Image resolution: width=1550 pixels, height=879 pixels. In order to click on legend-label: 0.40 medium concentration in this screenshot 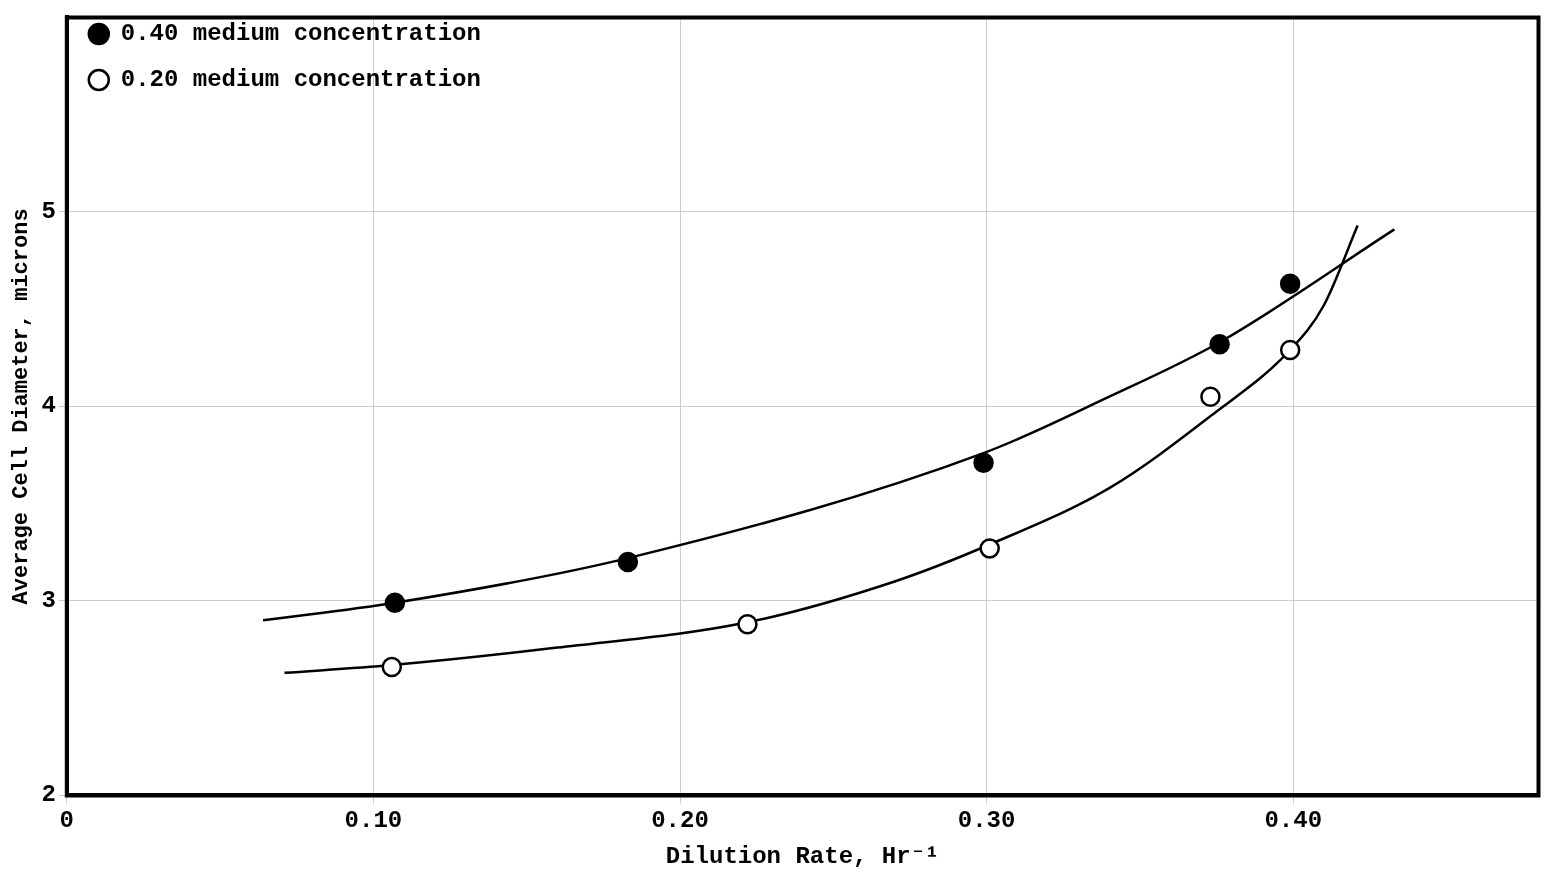, I will do `click(300, 34)`.